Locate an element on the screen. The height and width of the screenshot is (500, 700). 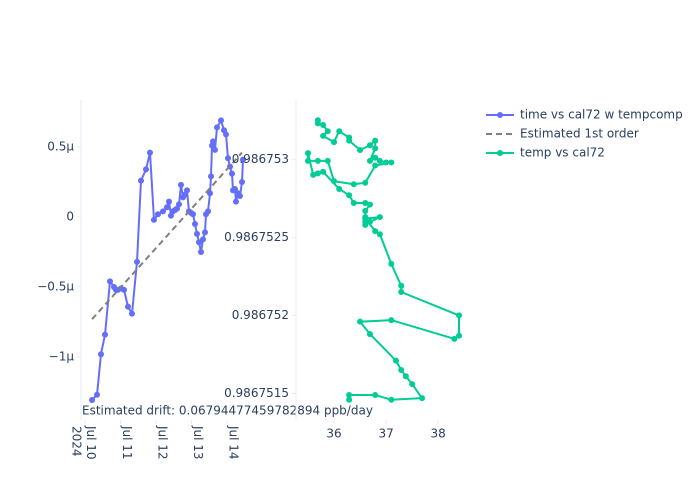
x-tick-label: Jul 13 is located at coordinates (198, 442).